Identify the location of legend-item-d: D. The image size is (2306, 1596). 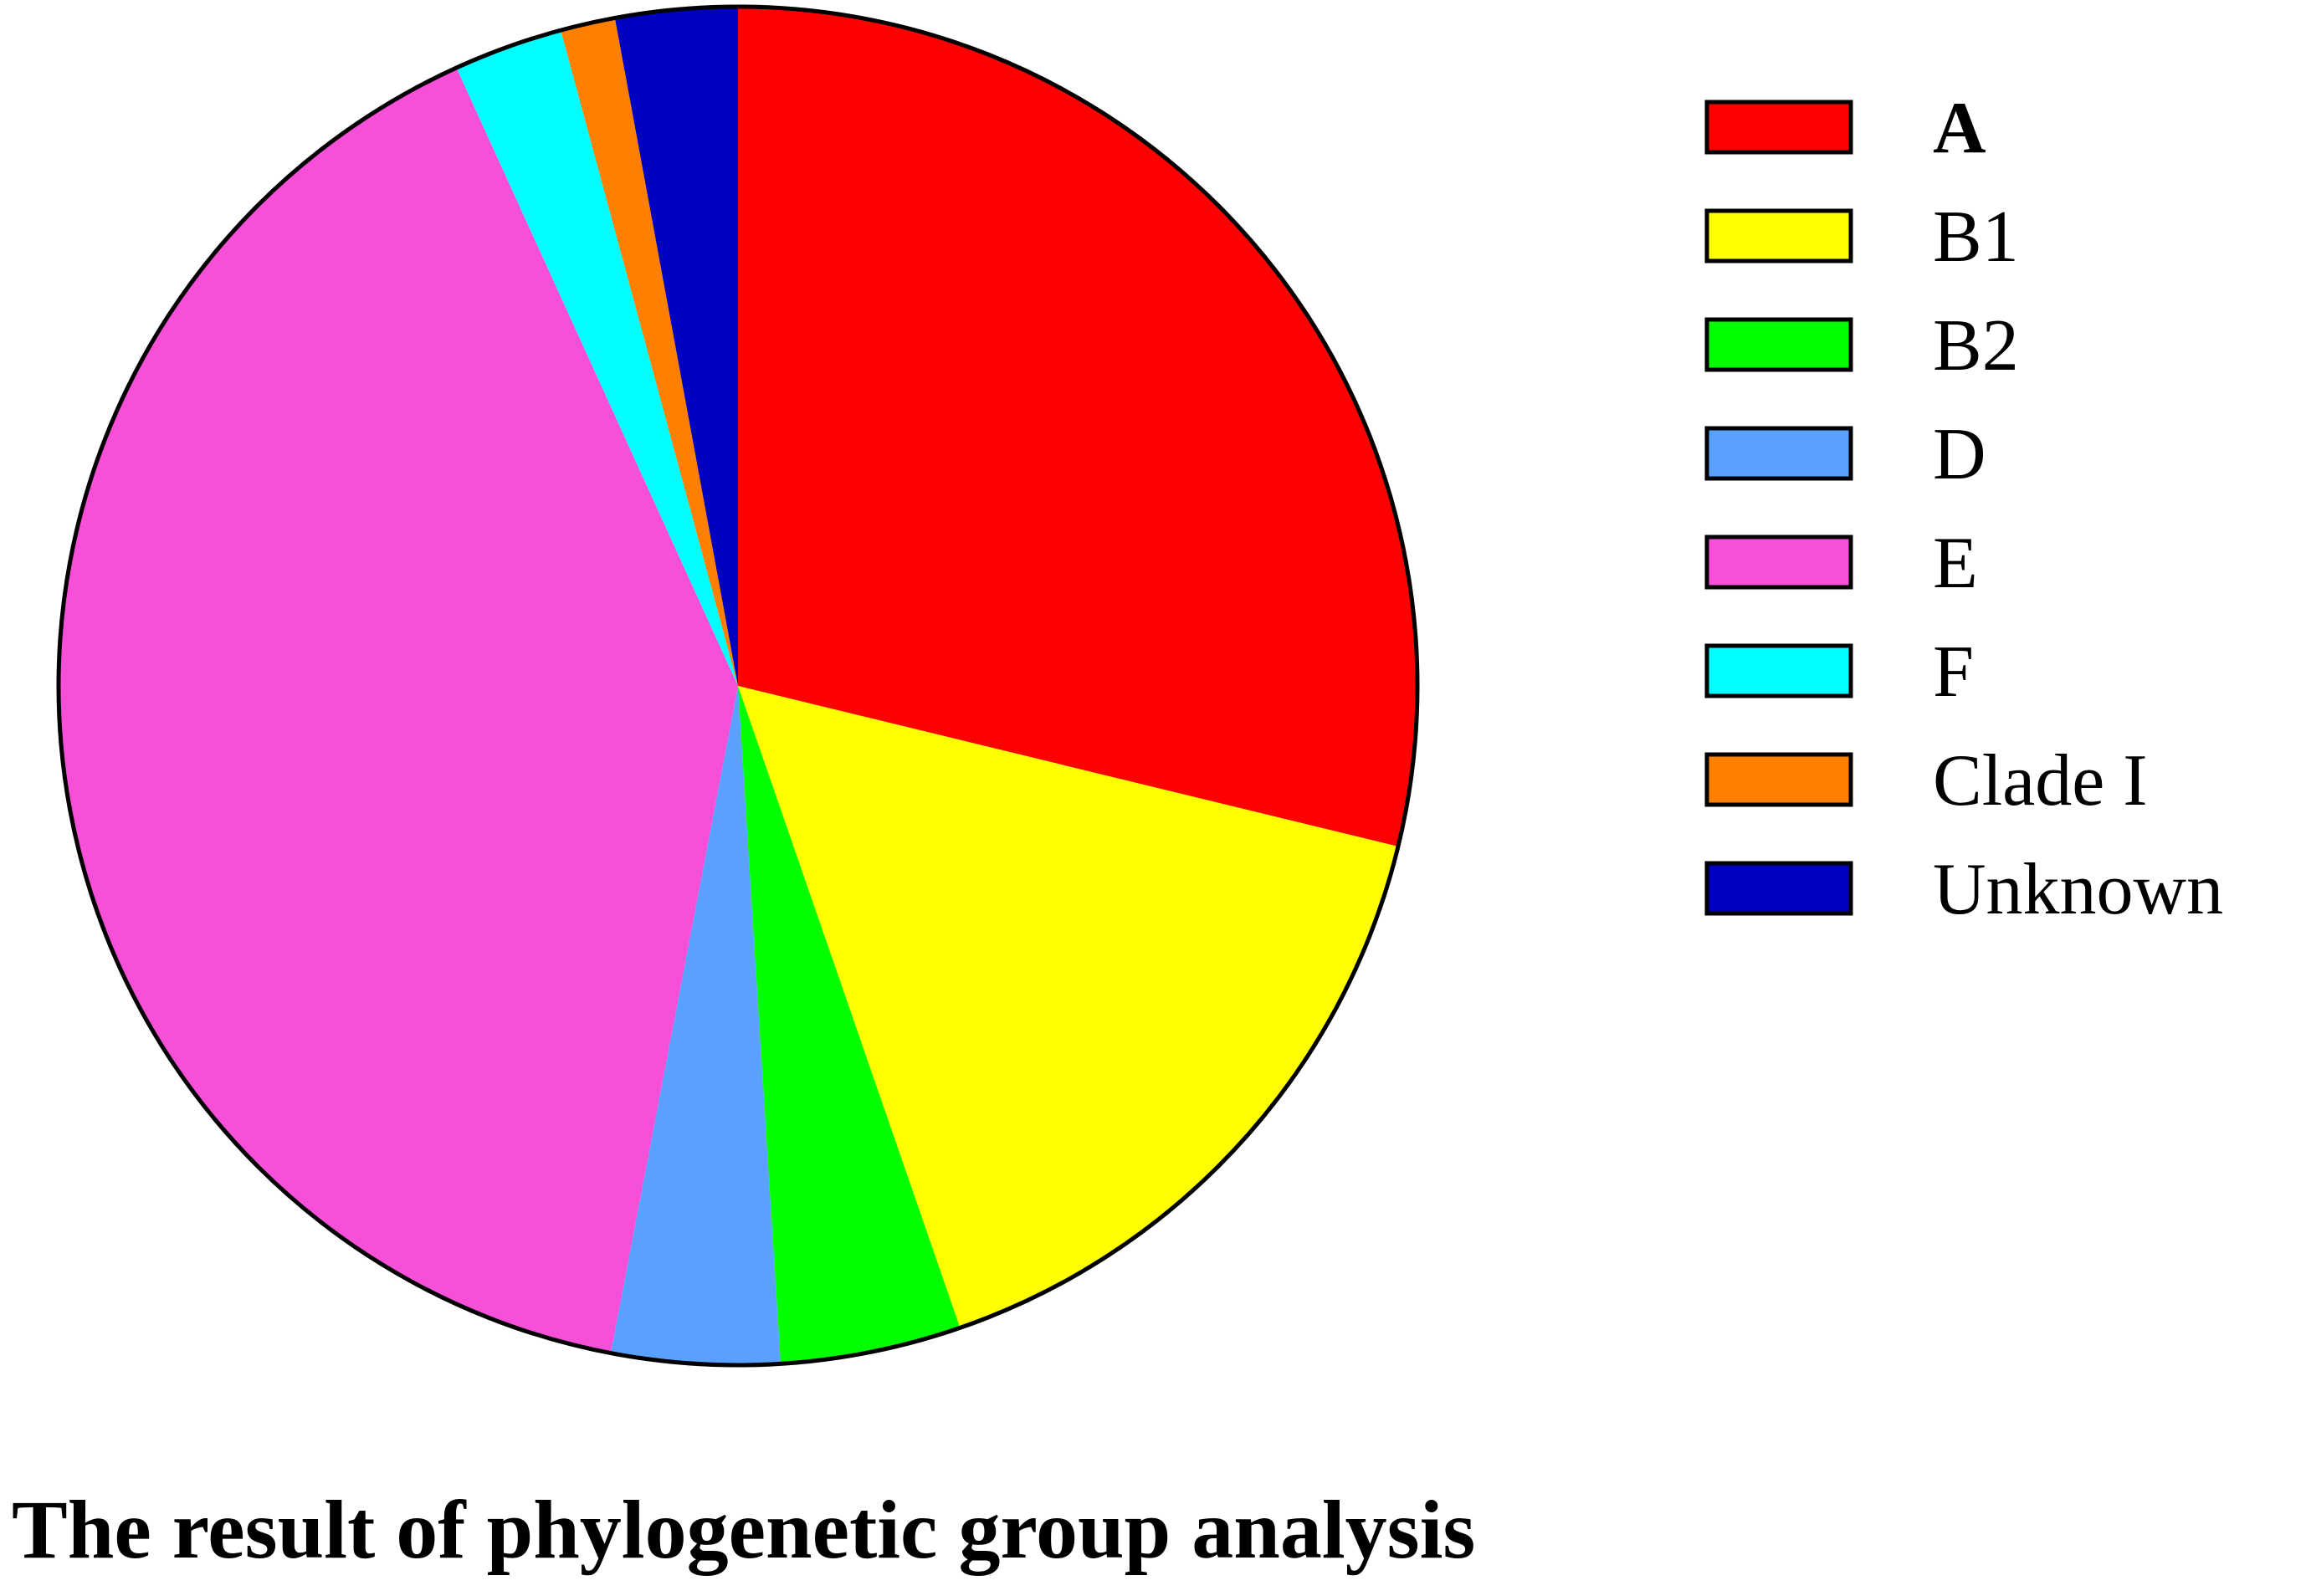
(1845, 455).